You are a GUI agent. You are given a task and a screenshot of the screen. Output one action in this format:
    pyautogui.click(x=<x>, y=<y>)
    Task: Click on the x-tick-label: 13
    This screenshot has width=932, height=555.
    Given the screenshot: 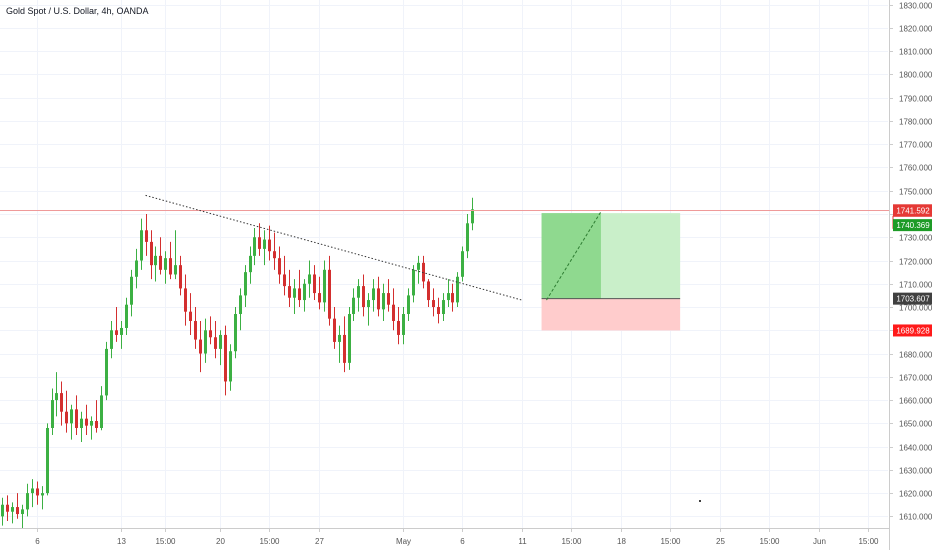 What is the action you would take?
    pyautogui.click(x=121, y=541)
    